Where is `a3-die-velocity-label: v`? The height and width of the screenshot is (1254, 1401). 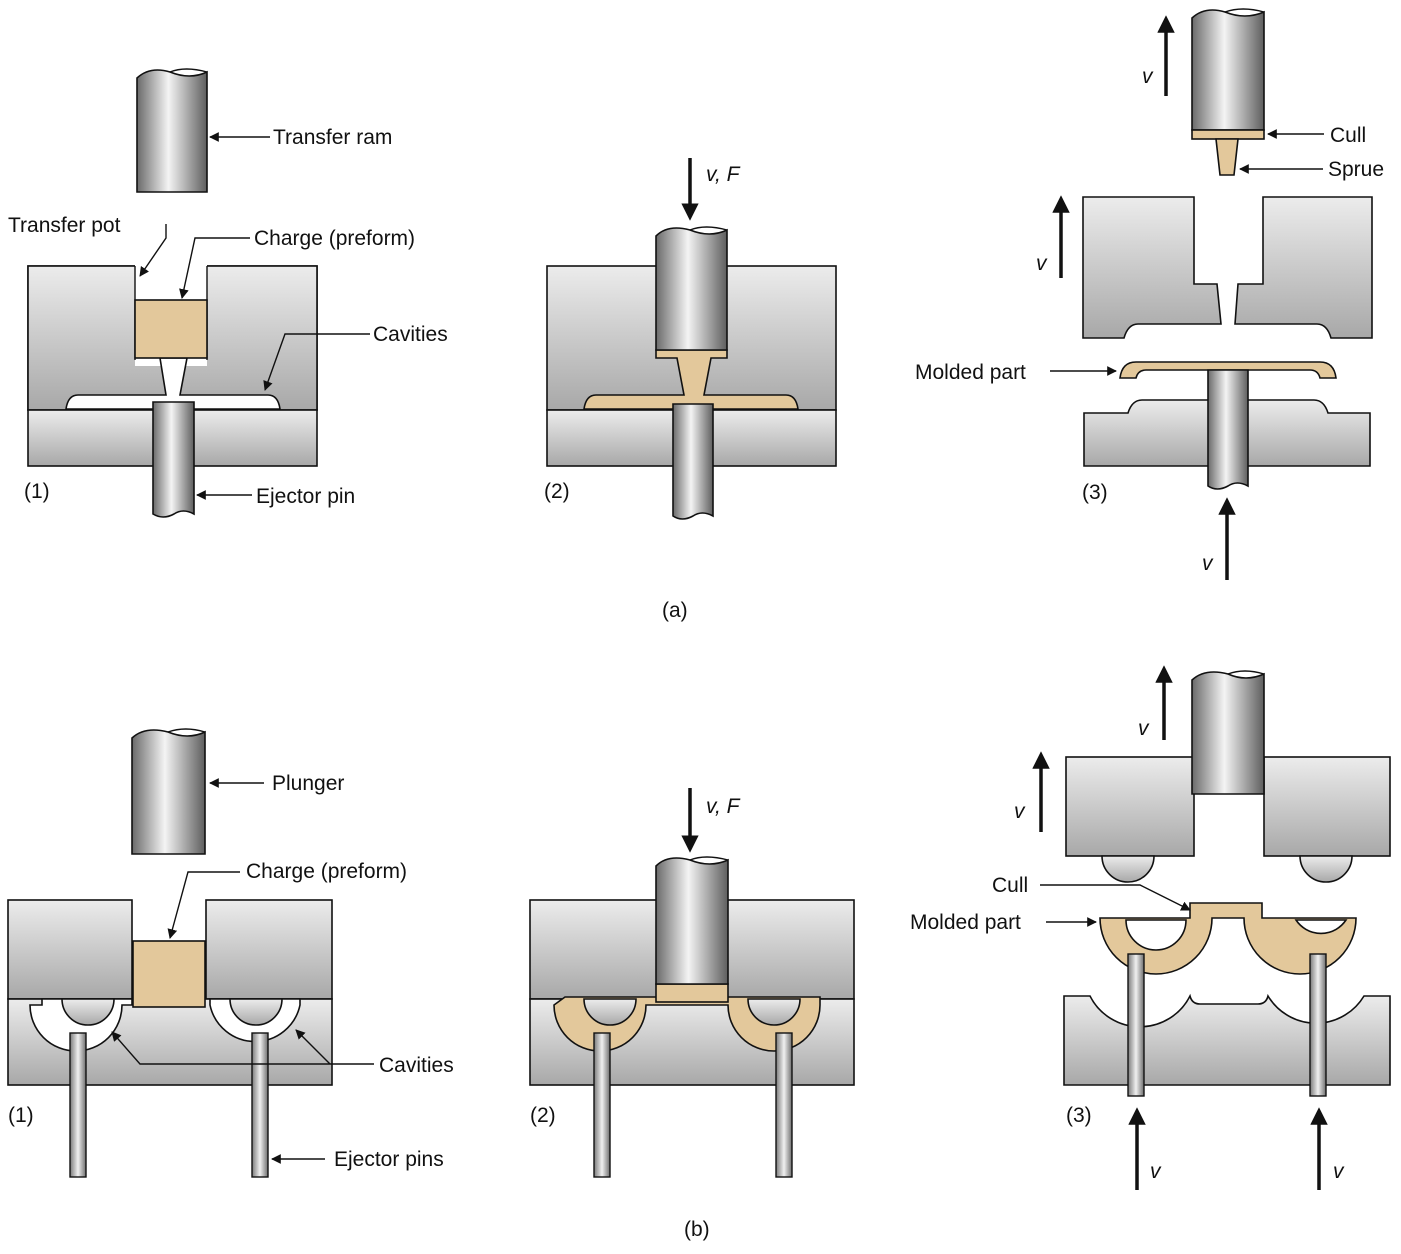 a3-die-velocity-label: v is located at coordinates (1042, 263).